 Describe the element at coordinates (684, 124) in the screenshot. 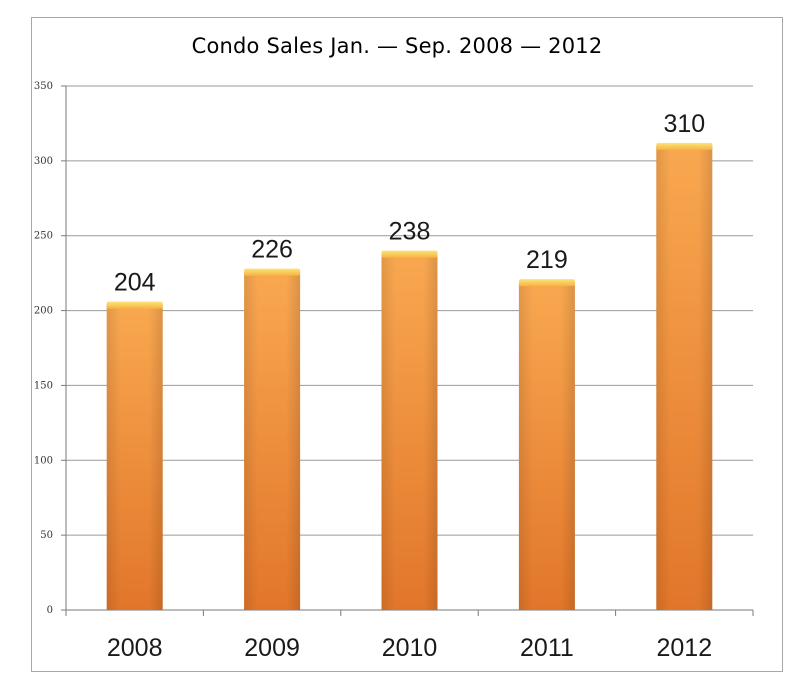

I see `data-label: 310` at that location.